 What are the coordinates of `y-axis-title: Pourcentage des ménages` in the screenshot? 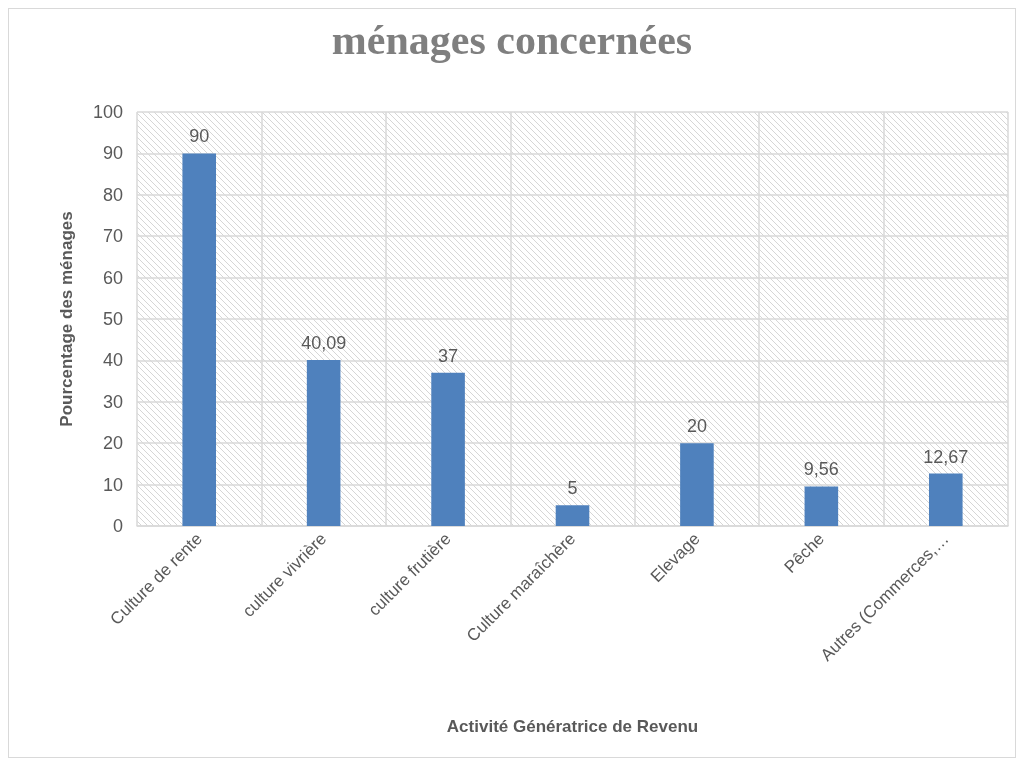 It's located at (66, 319).